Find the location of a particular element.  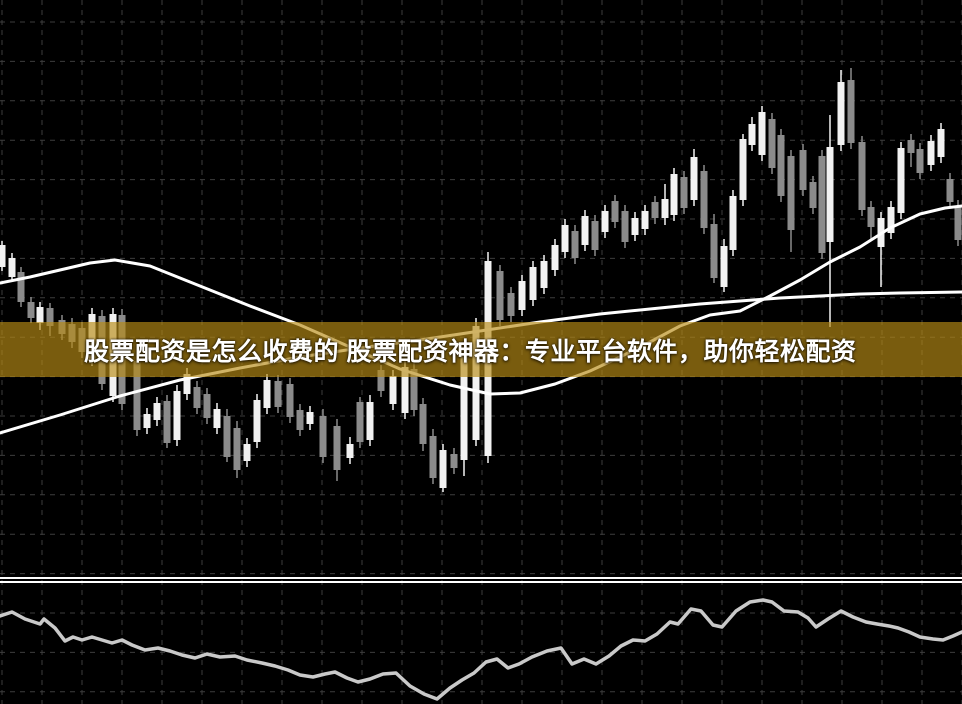

panel-separator is located at coordinates (481, 580).